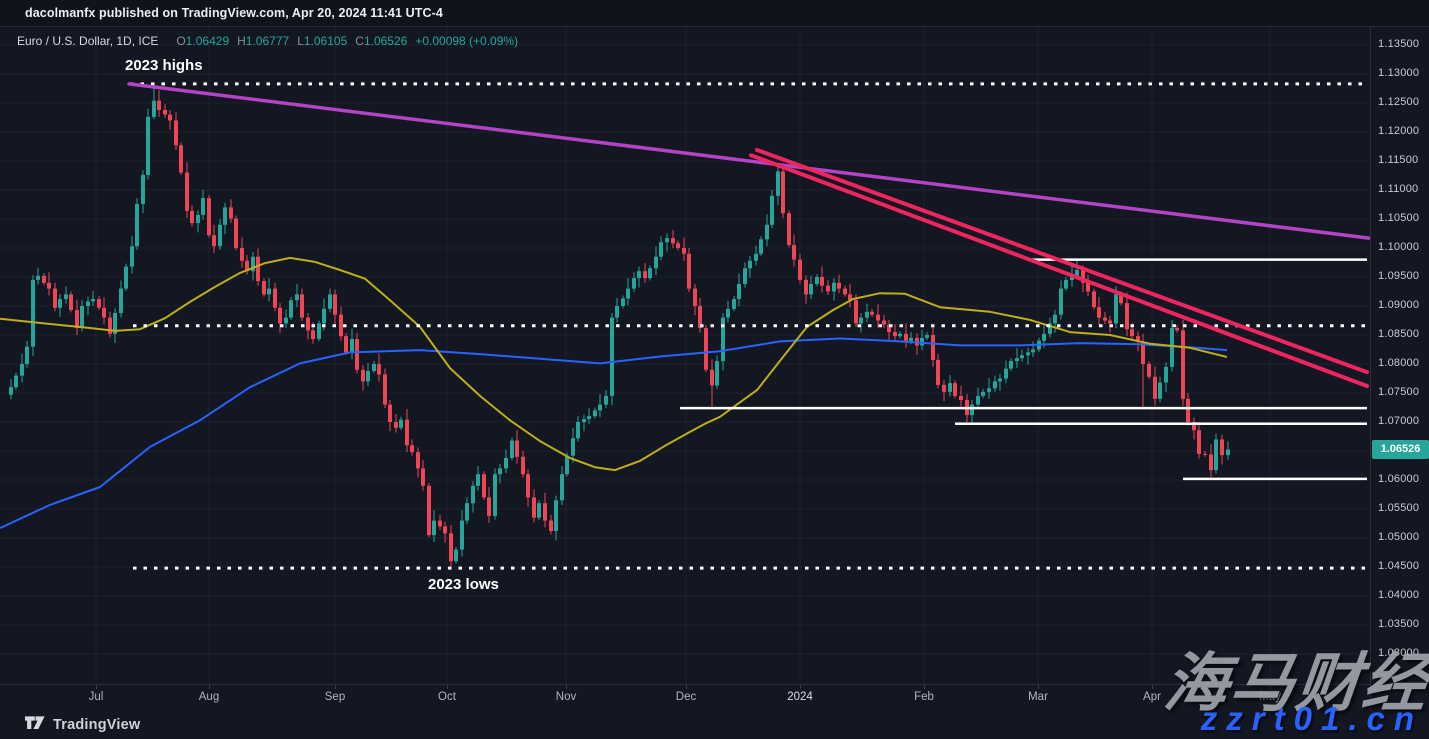  Describe the element at coordinates (96, 697) in the screenshot. I see `time-axis-label: Jul` at that location.